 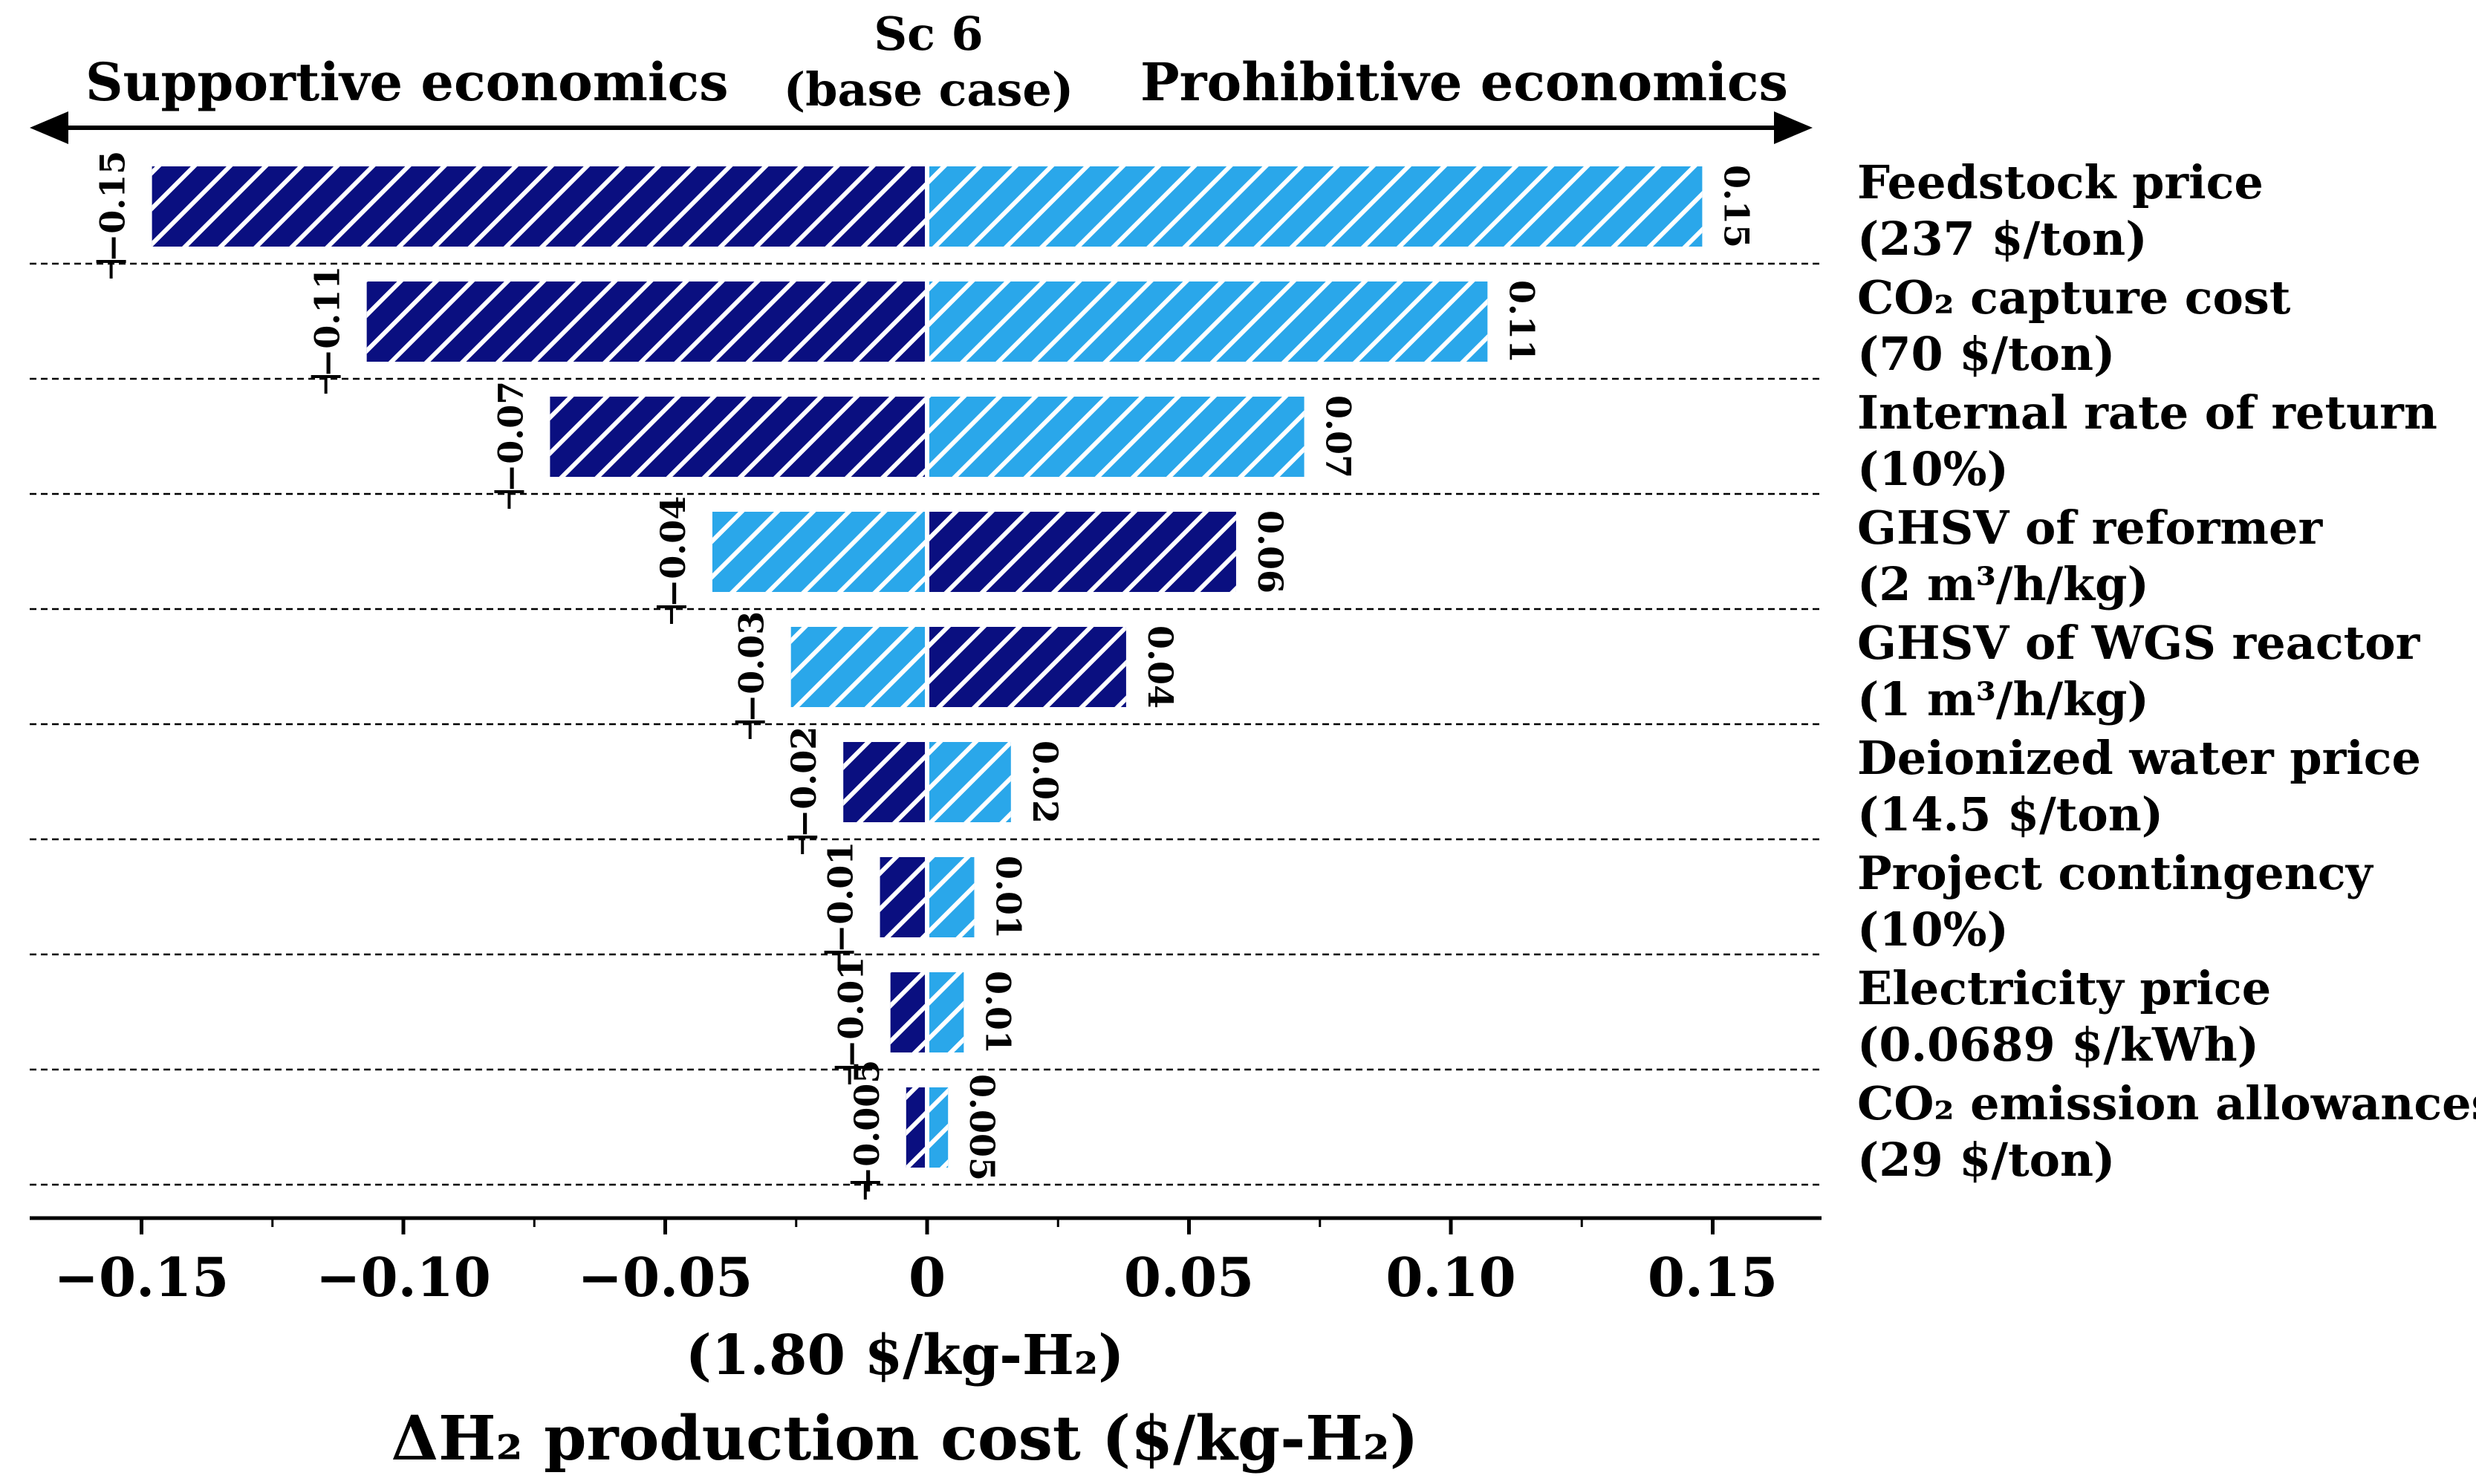 I want to click on x-tick-label: −0.05, so click(x=665, y=1277).